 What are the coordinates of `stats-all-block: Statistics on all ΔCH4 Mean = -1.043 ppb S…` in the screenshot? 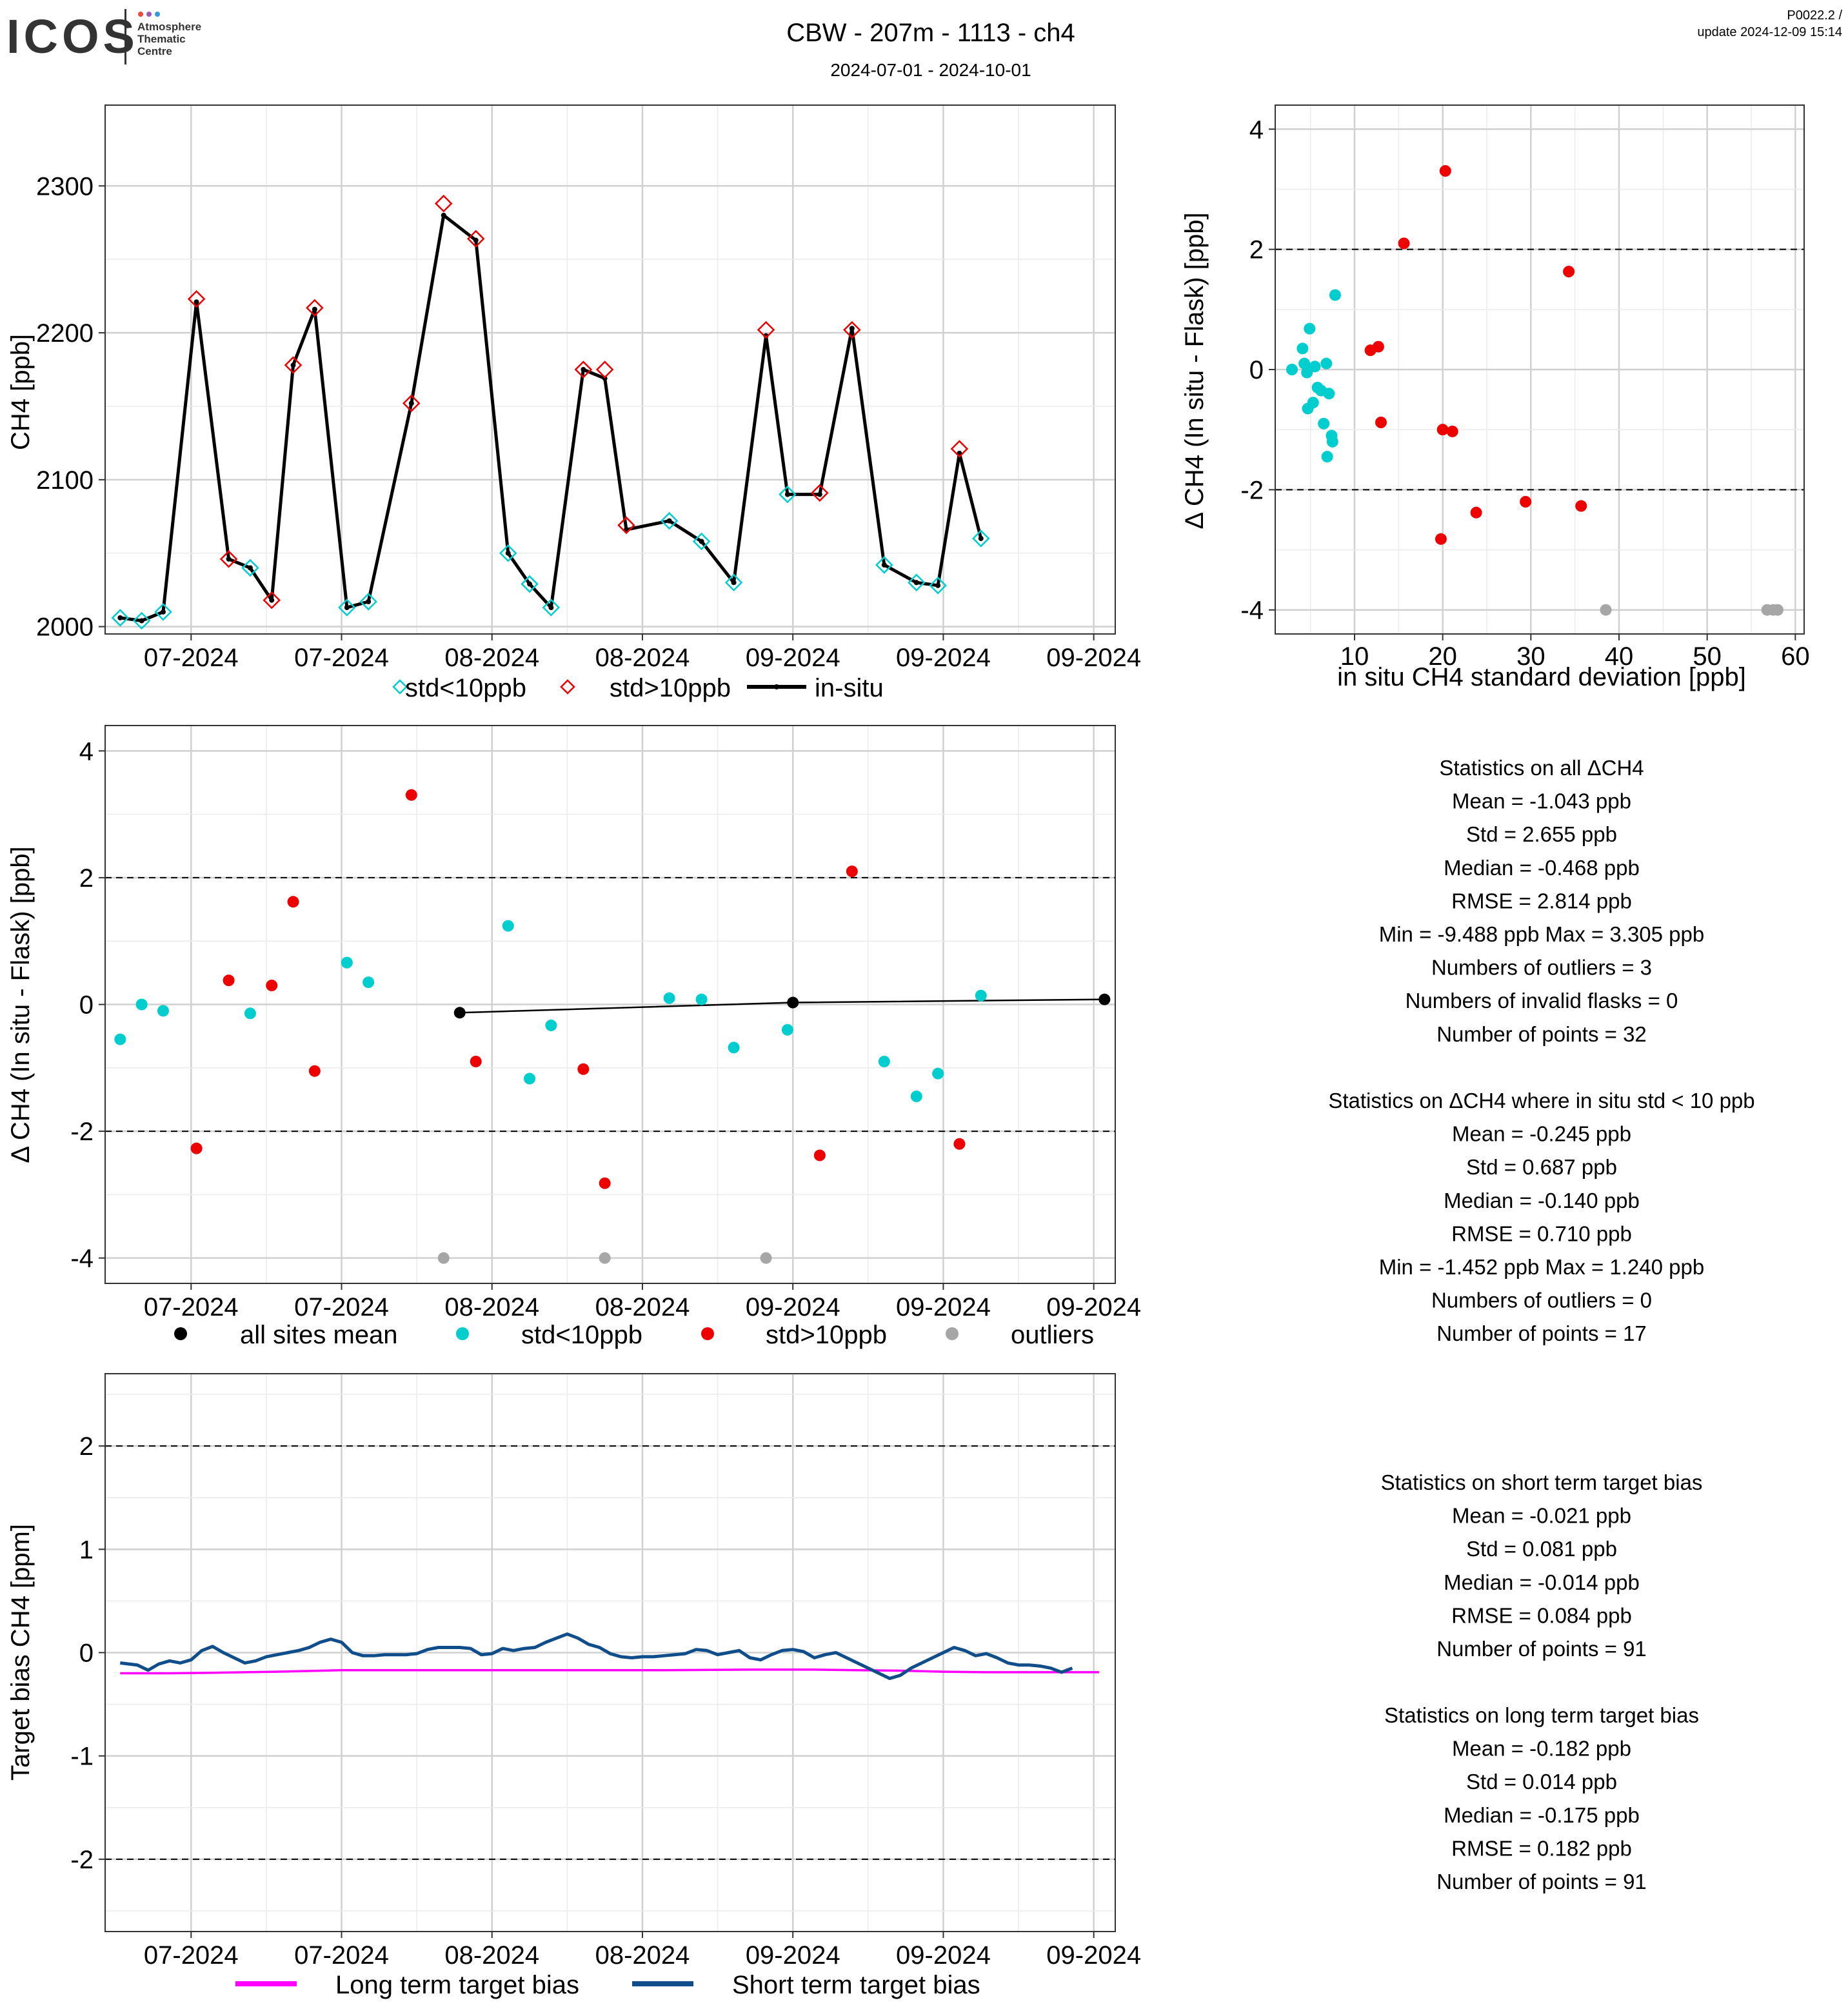 It's located at (1542, 901).